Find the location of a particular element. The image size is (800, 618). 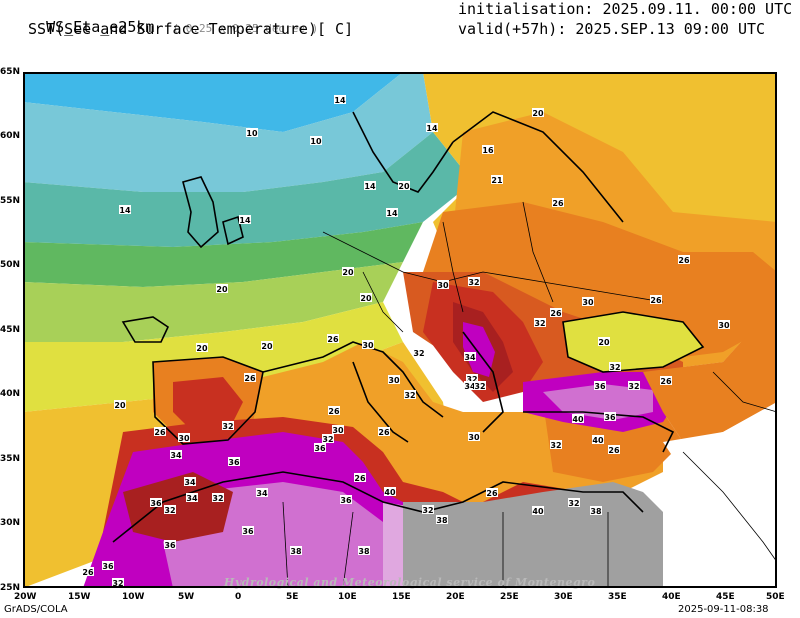

render-timestamp: 2025-09-11-08:38 is located at coordinates (723, 609).